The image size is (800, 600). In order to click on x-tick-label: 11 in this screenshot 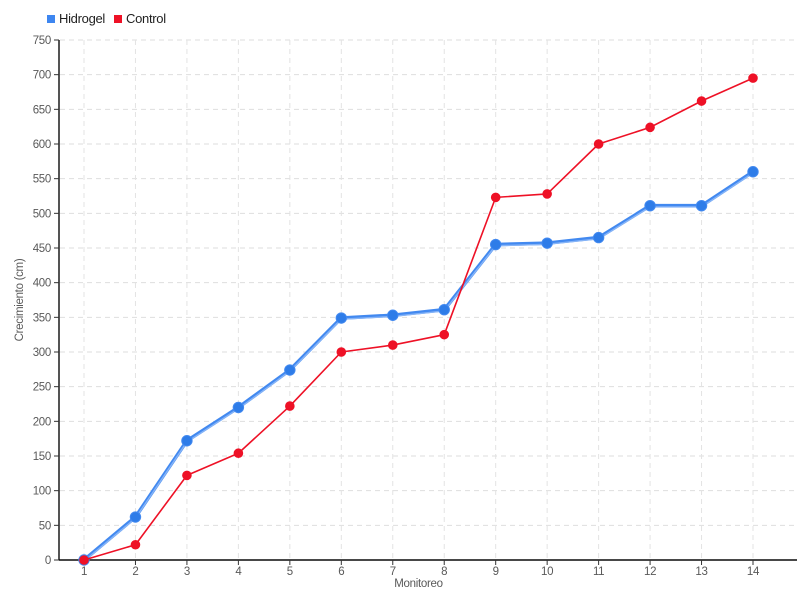, I will do `click(598, 572)`.